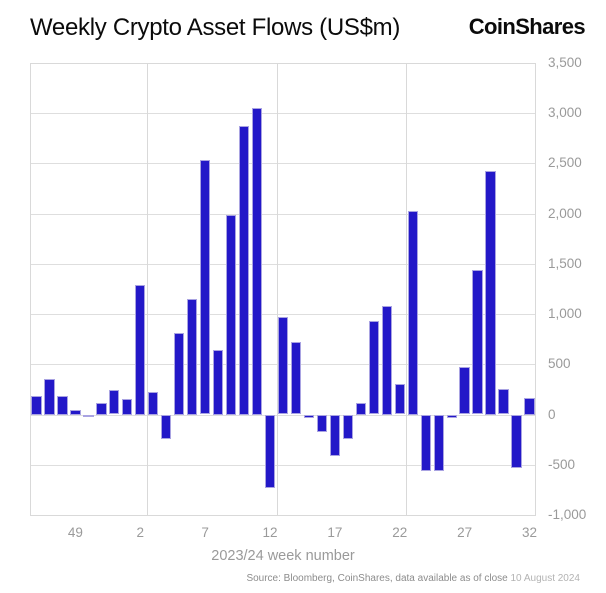 The width and height of the screenshot is (606, 593). Describe the element at coordinates (215, 27) in the screenshot. I see `chart-title: Weekly Crypto Asset Flows (US$m)` at that location.